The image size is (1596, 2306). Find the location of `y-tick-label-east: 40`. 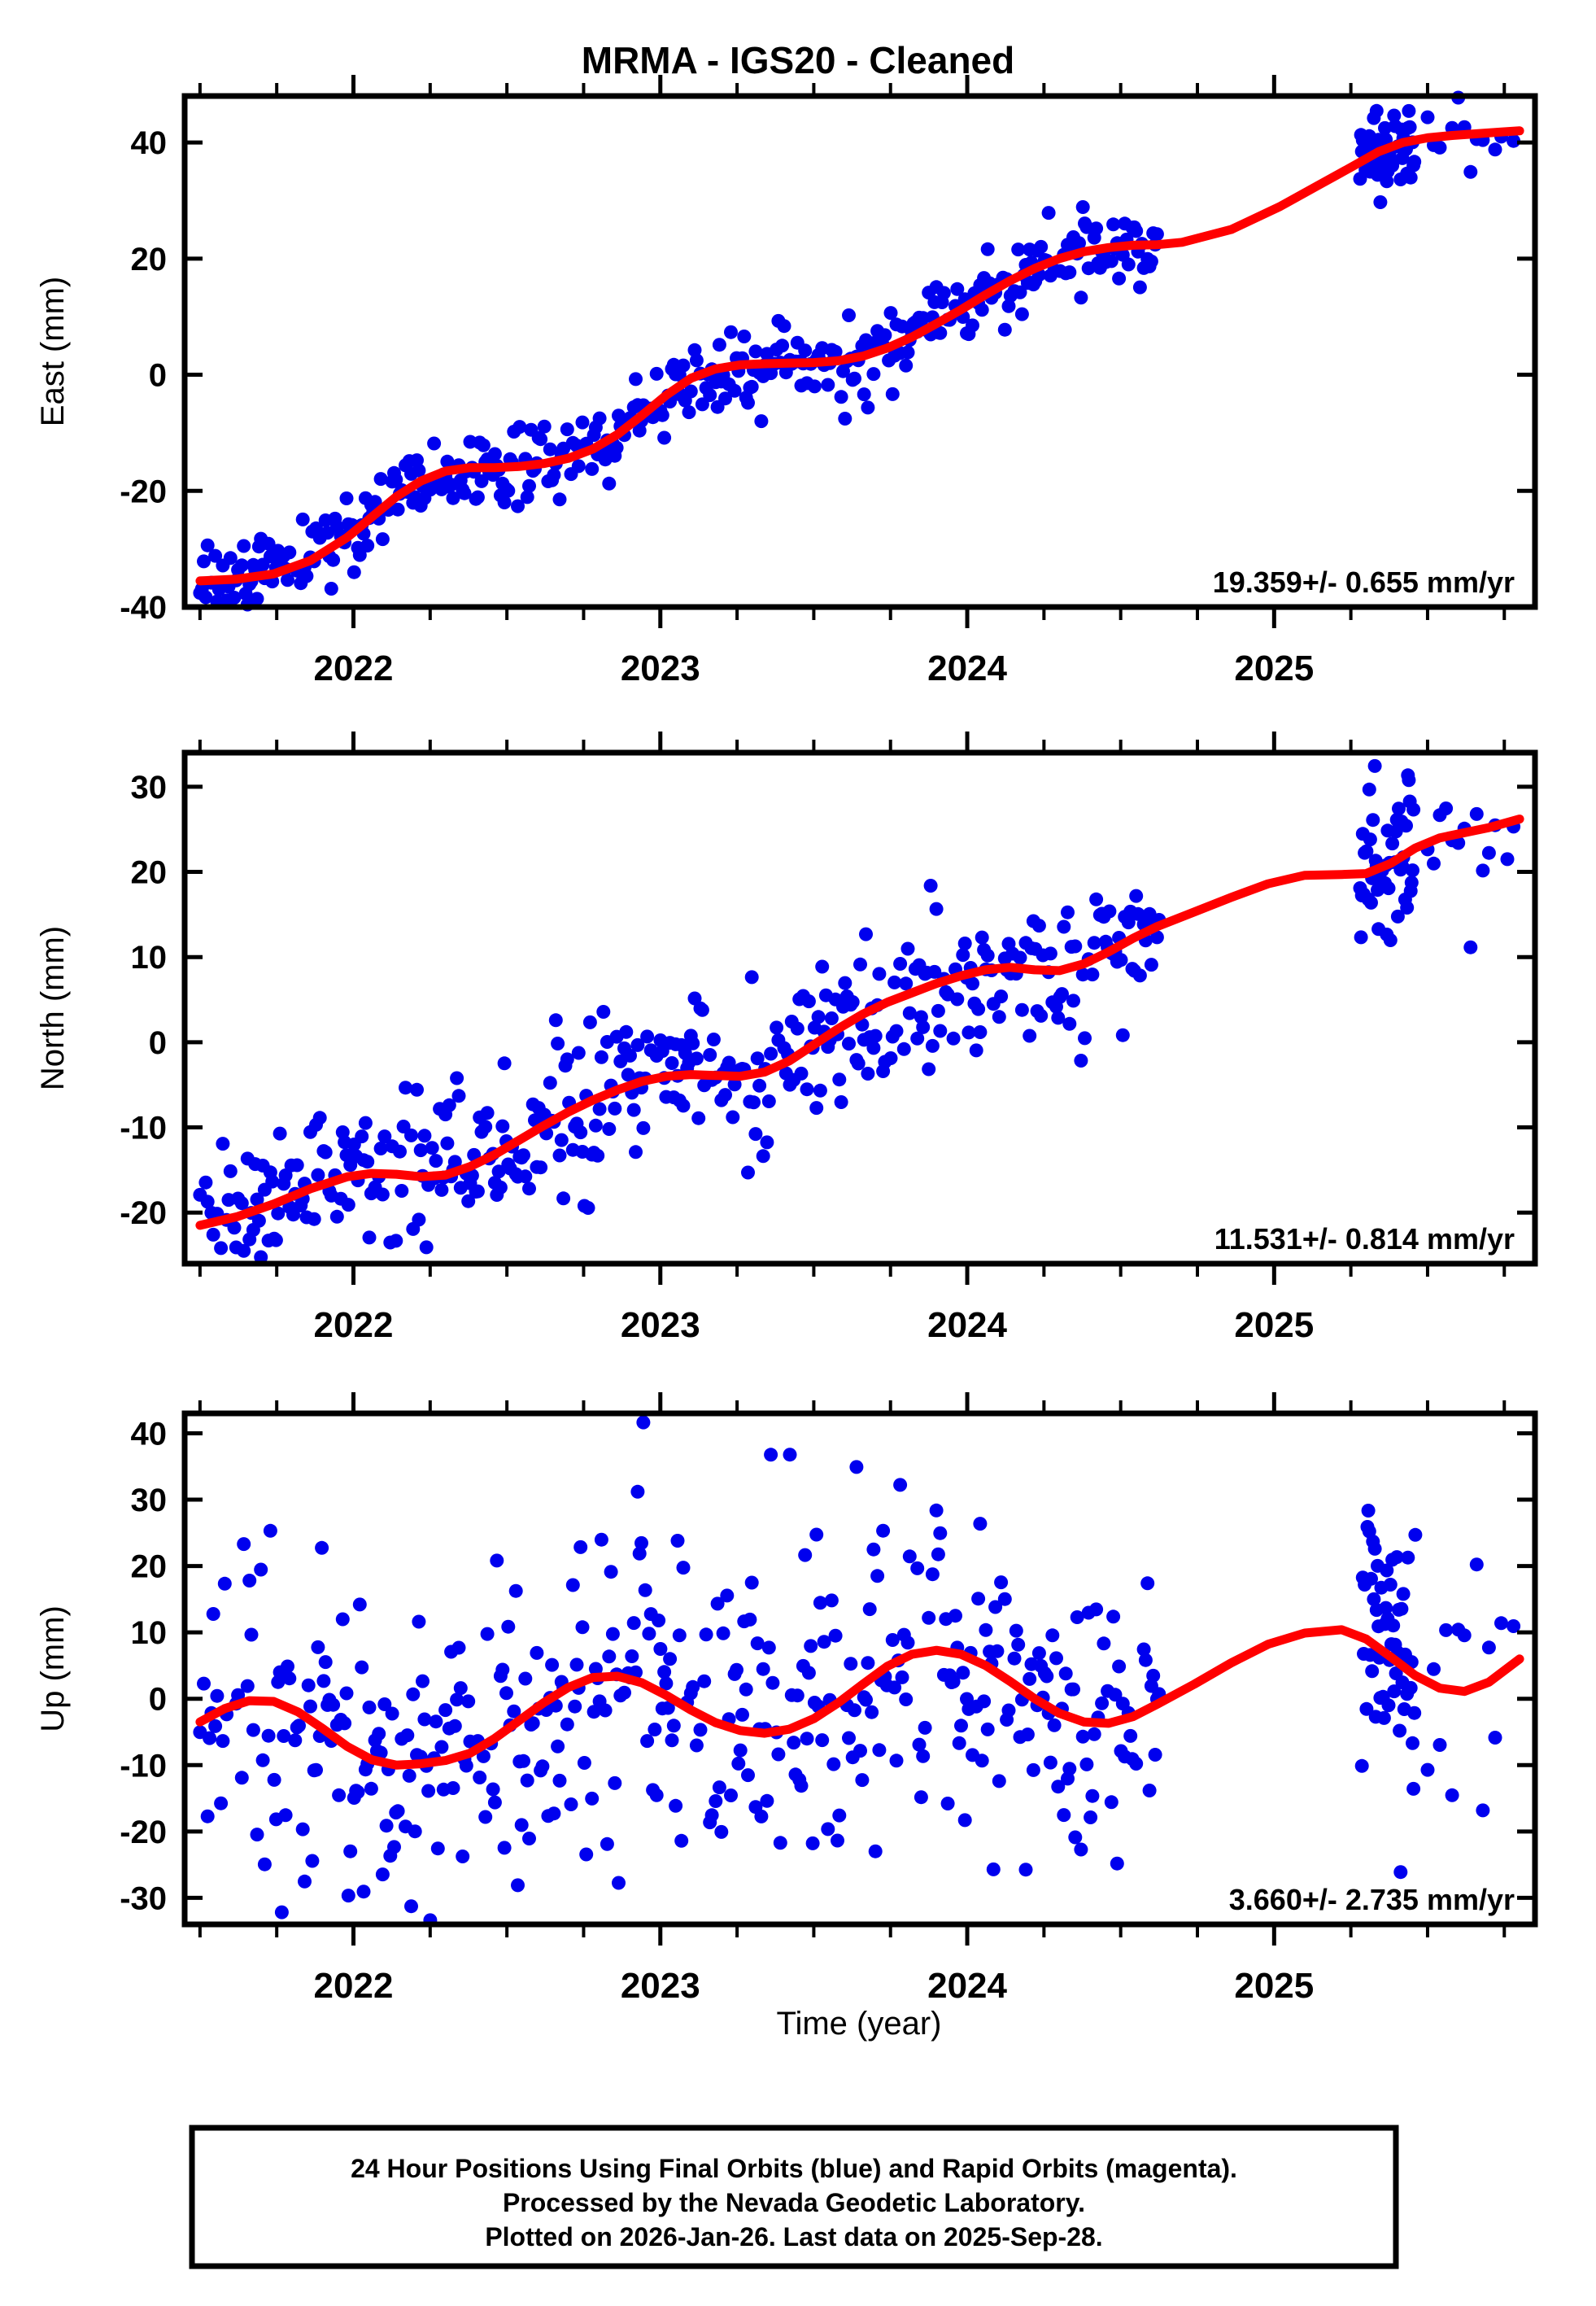

y-tick-label-east: 40 is located at coordinates (149, 143).